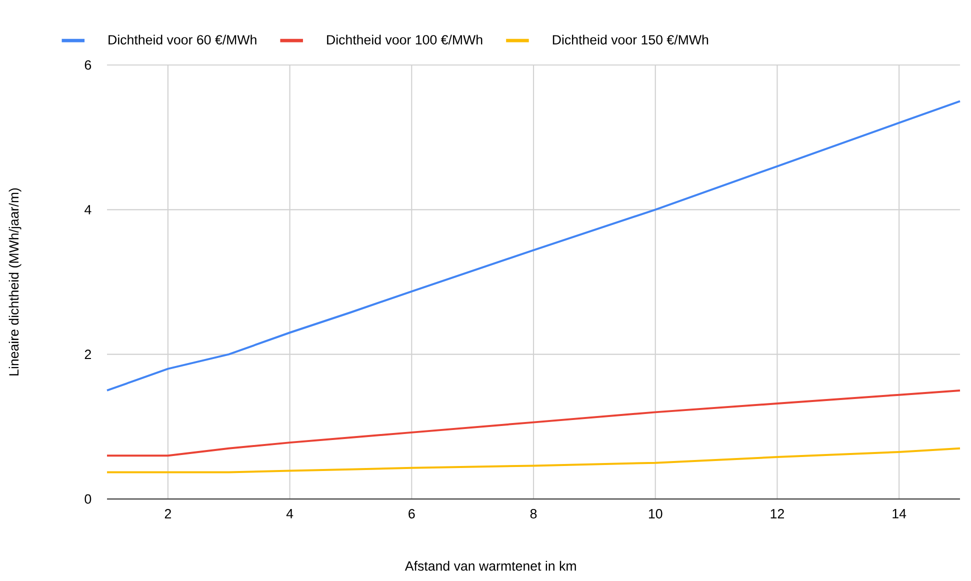 The image size is (971, 581). What do you see at coordinates (88, 209) in the screenshot?
I see `y-tick-label: 4` at bounding box center [88, 209].